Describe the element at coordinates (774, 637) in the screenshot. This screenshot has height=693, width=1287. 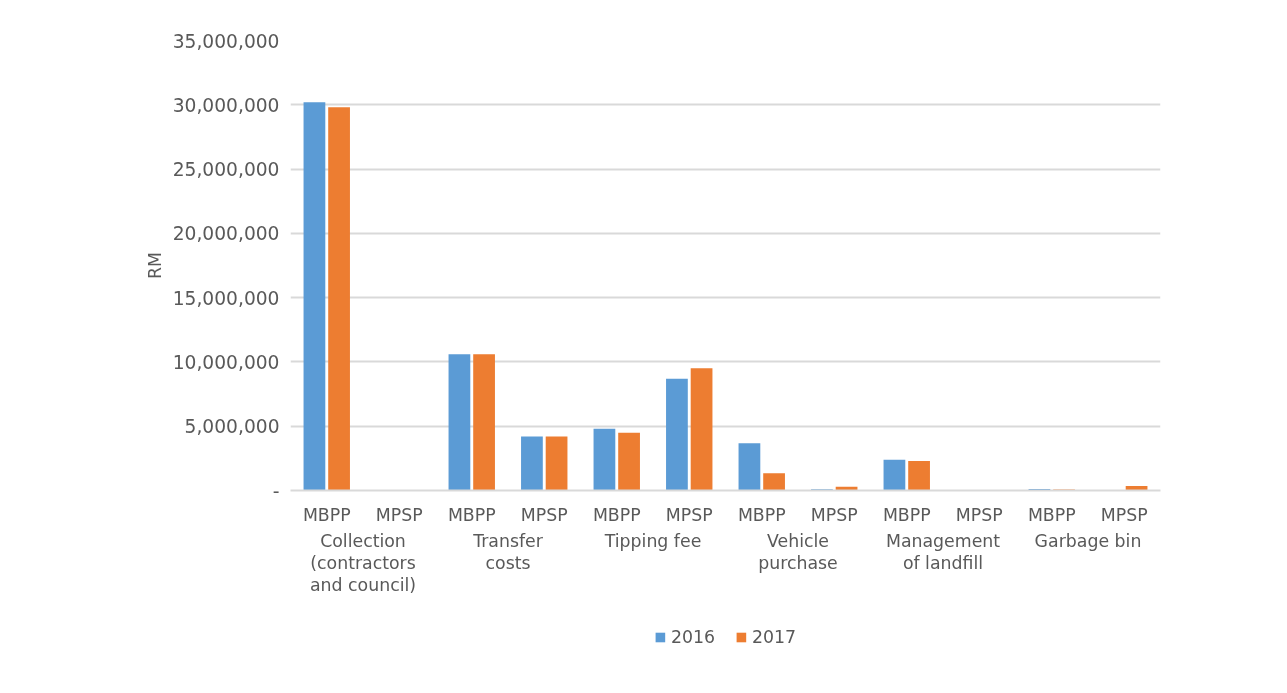
I see `legend-label: 2017` at that location.